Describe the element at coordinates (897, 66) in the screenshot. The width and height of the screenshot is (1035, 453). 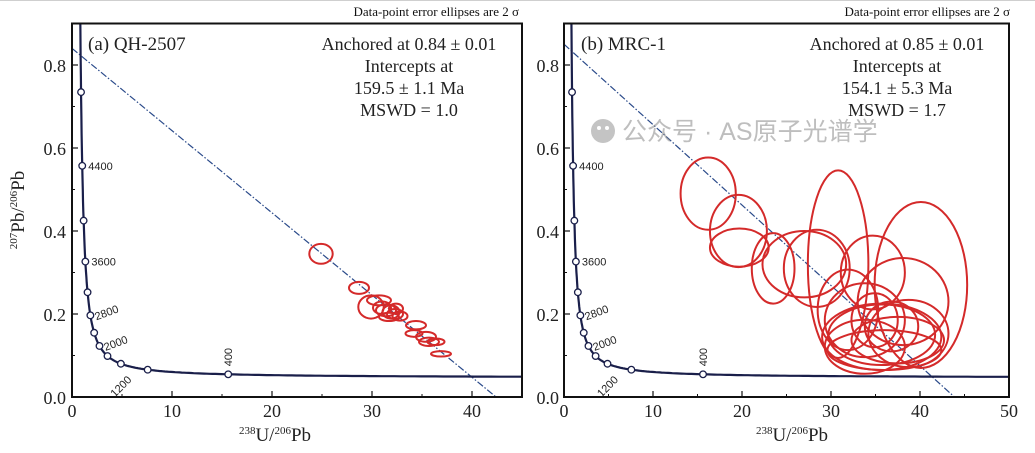
I see `panel-b-intercepts-text: Intercepts at` at that location.